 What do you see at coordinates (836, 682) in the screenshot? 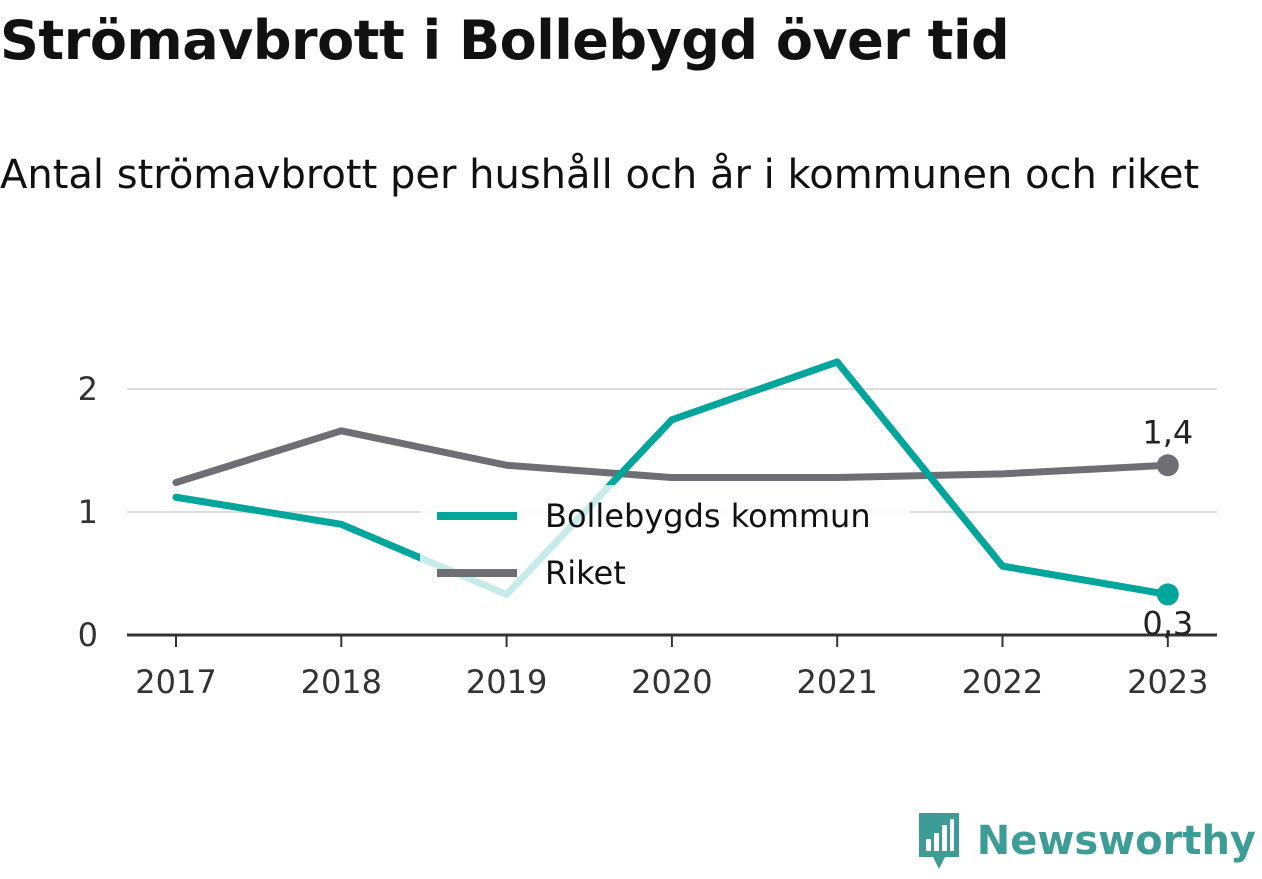
I see `x-tick-label: 2021` at bounding box center [836, 682].